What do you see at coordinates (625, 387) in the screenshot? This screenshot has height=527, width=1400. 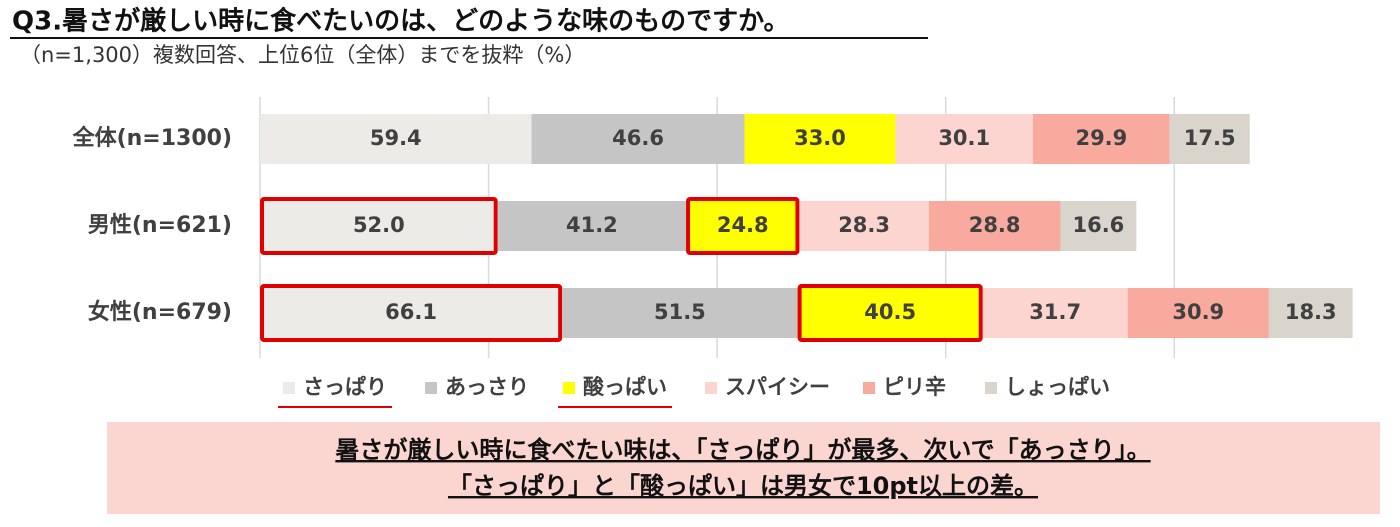 I see `legend-label: 酸っぱい` at bounding box center [625, 387].